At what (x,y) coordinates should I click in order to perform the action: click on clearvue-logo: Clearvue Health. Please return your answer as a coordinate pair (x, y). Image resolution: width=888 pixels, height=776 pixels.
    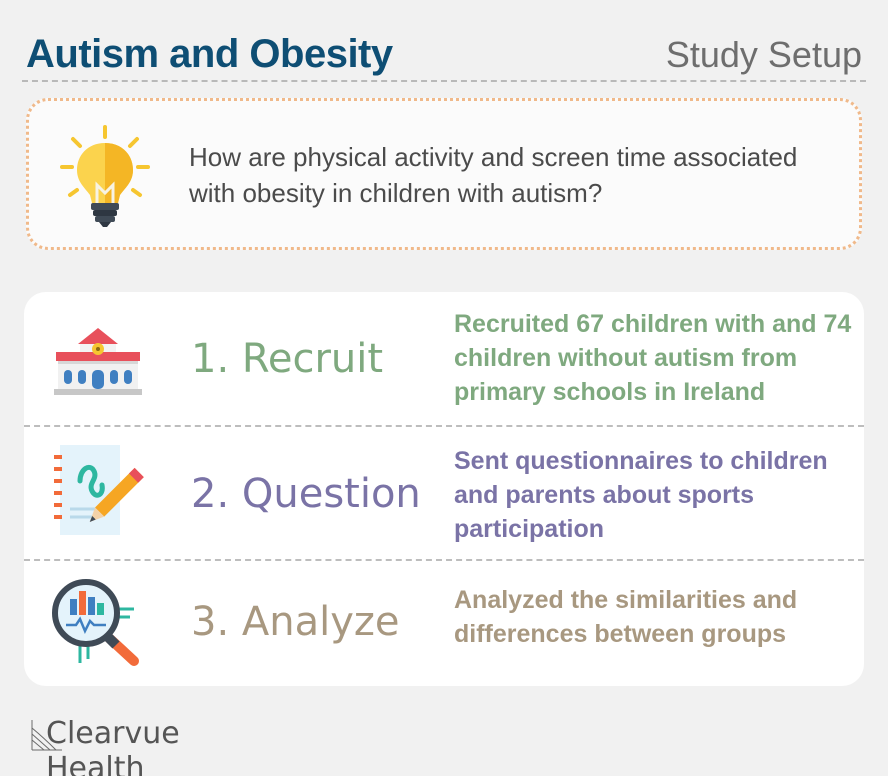
    Looking at the image, I should click on (150, 744).